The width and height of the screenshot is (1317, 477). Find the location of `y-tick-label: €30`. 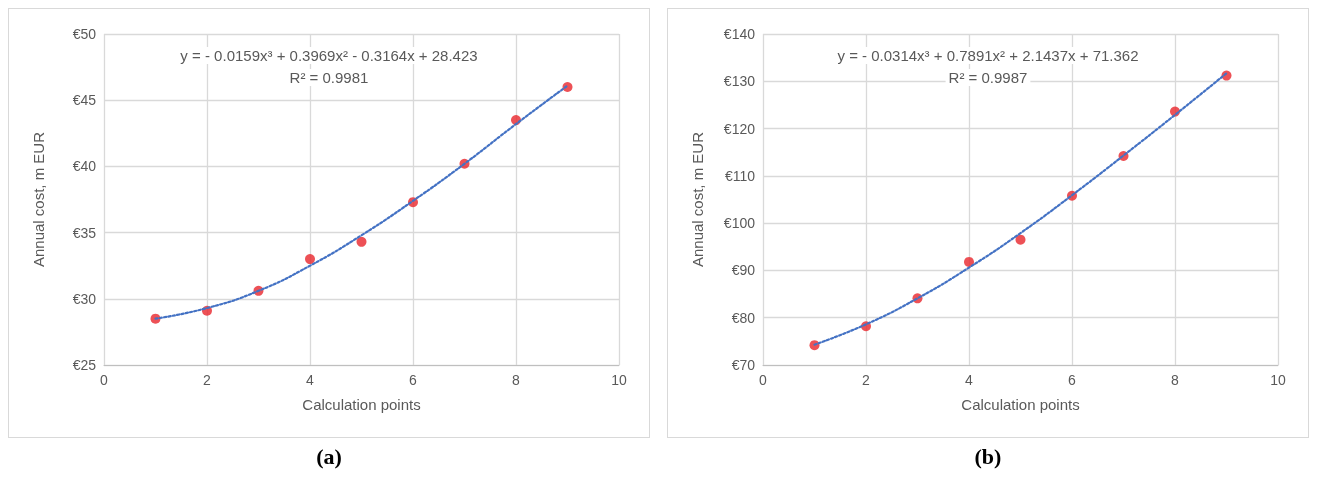

y-tick-label: €30 is located at coordinates (84, 298).